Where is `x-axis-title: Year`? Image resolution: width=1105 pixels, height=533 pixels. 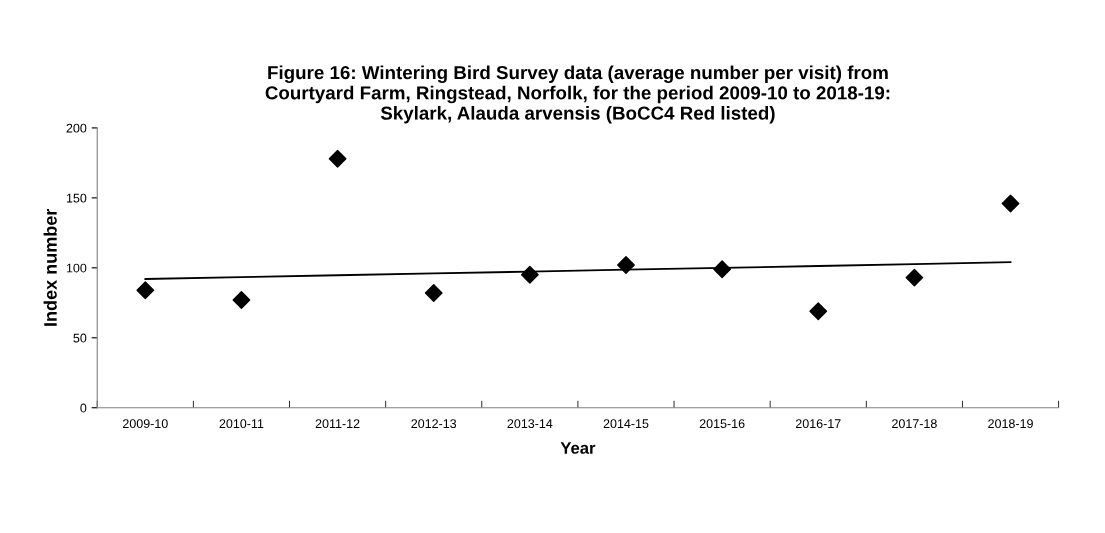 x-axis-title: Year is located at coordinates (578, 448).